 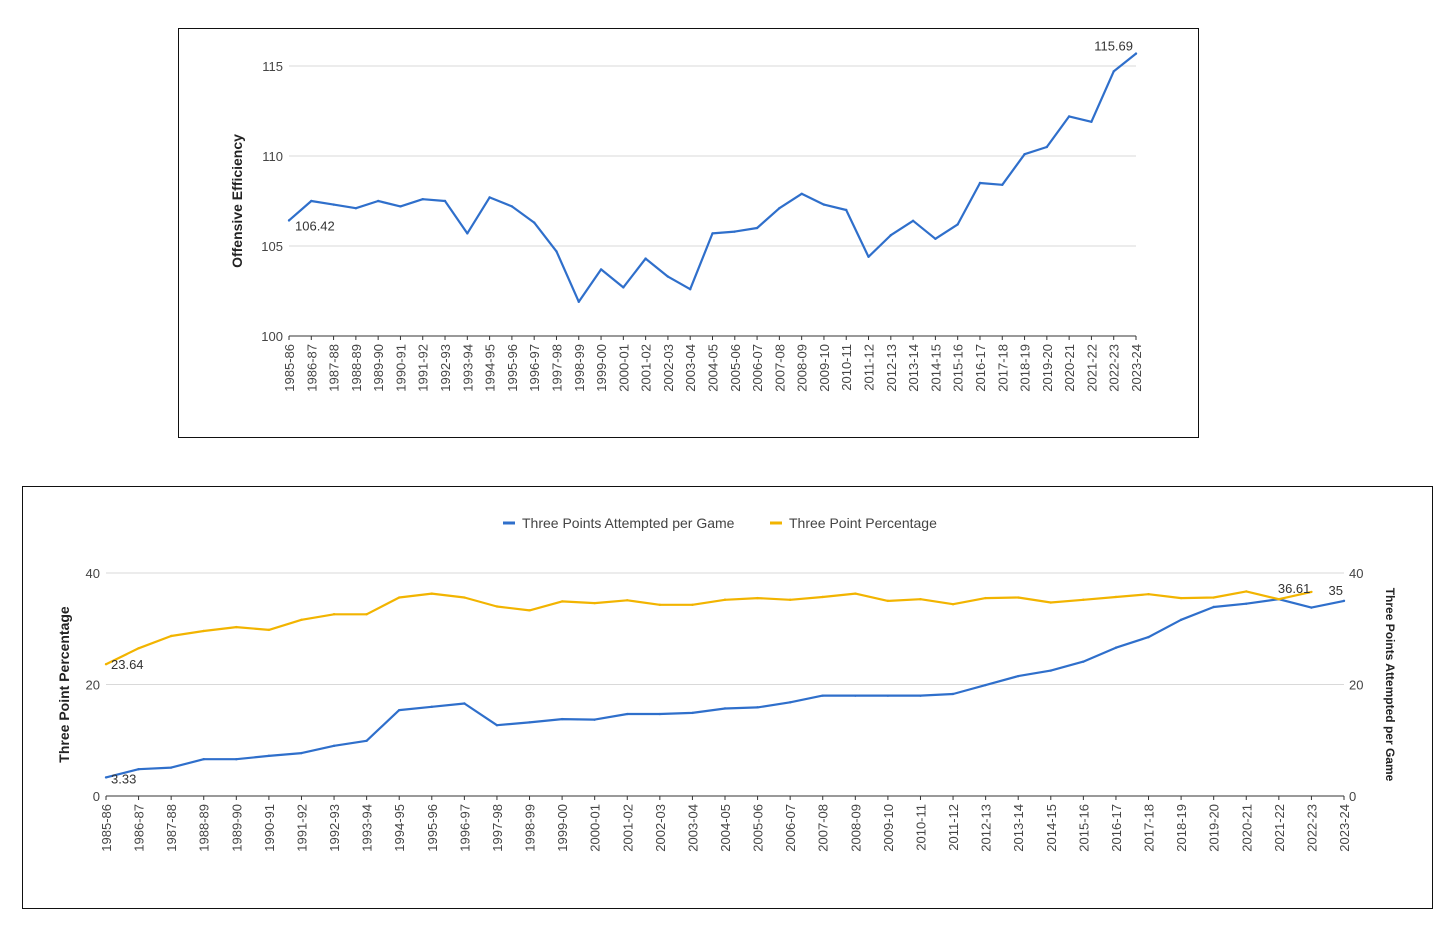 I want to click on y-right-tick-label: 0, so click(x=1352, y=796).